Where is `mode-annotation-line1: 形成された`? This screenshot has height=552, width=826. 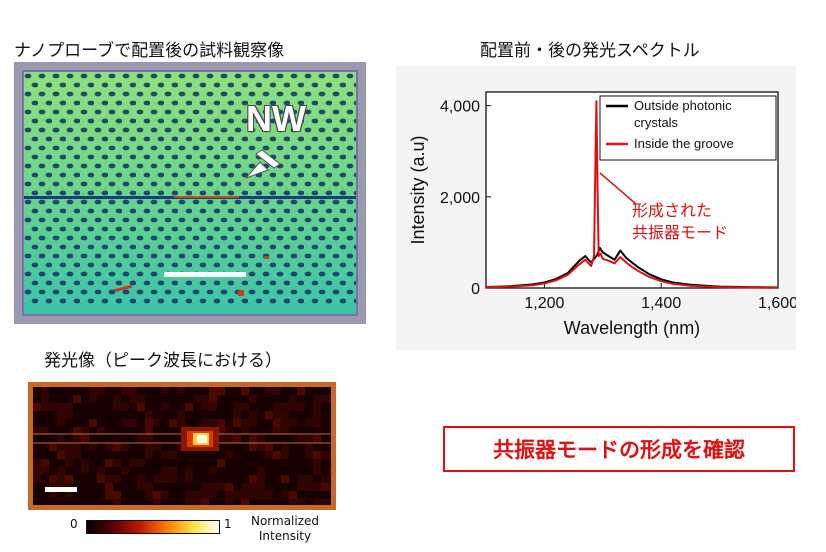 mode-annotation-line1: 形成された is located at coordinates (672, 210).